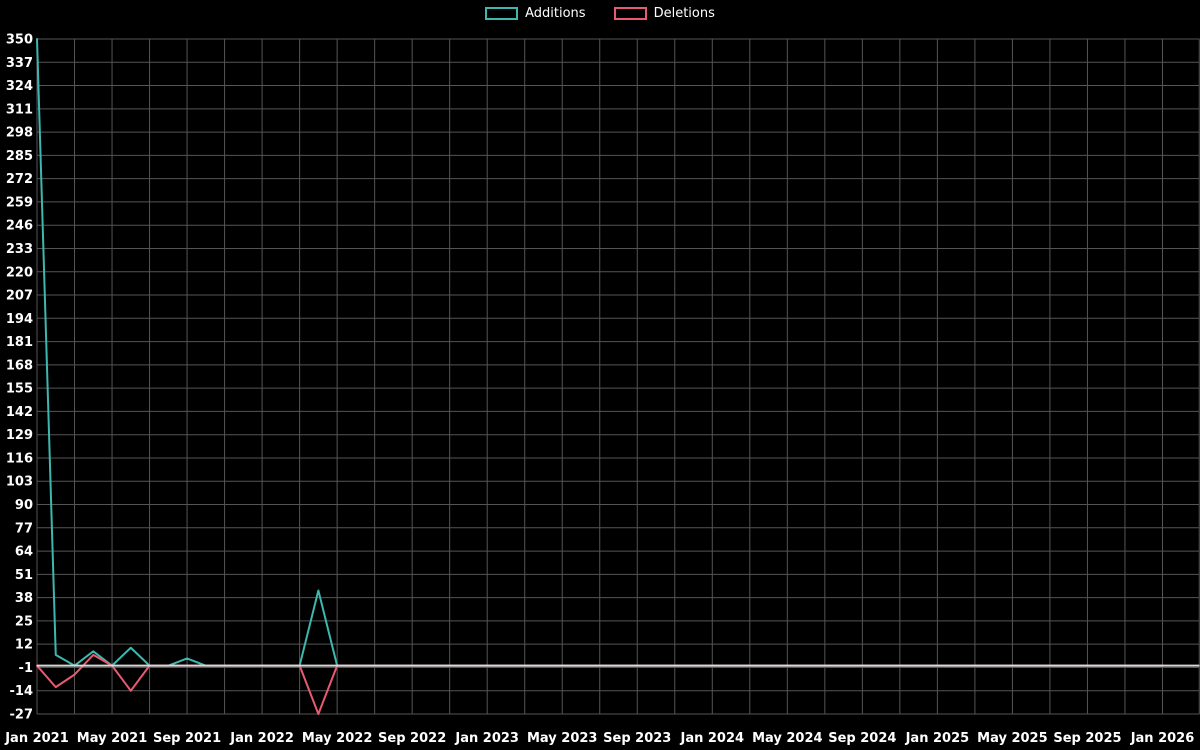 The height and width of the screenshot is (750, 1200). I want to click on y-axis-tick-label: 116, so click(19, 458).